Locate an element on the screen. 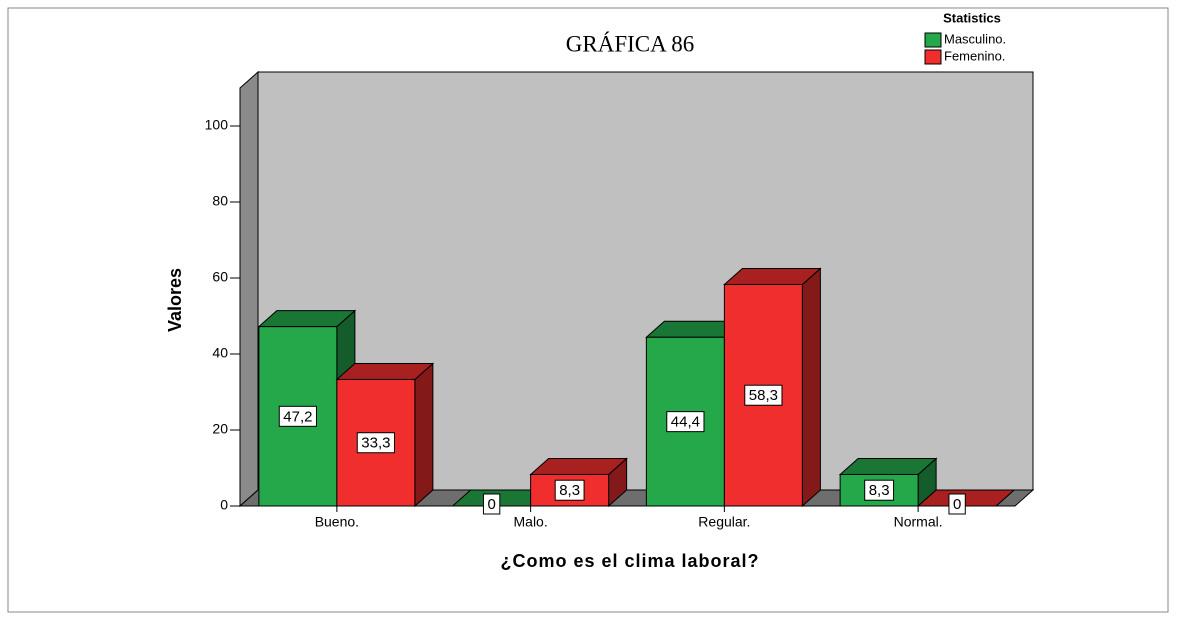  chart-title: GRÁFICA 86 is located at coordinates (630, 43).